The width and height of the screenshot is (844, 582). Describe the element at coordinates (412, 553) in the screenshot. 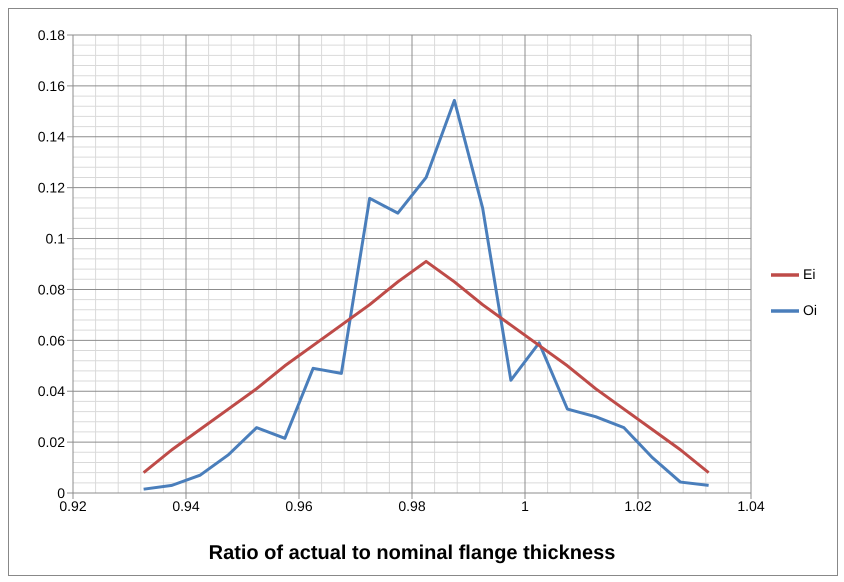

I see `x-axis-title: Ratio of actual to nominal flange thickness` at that location.